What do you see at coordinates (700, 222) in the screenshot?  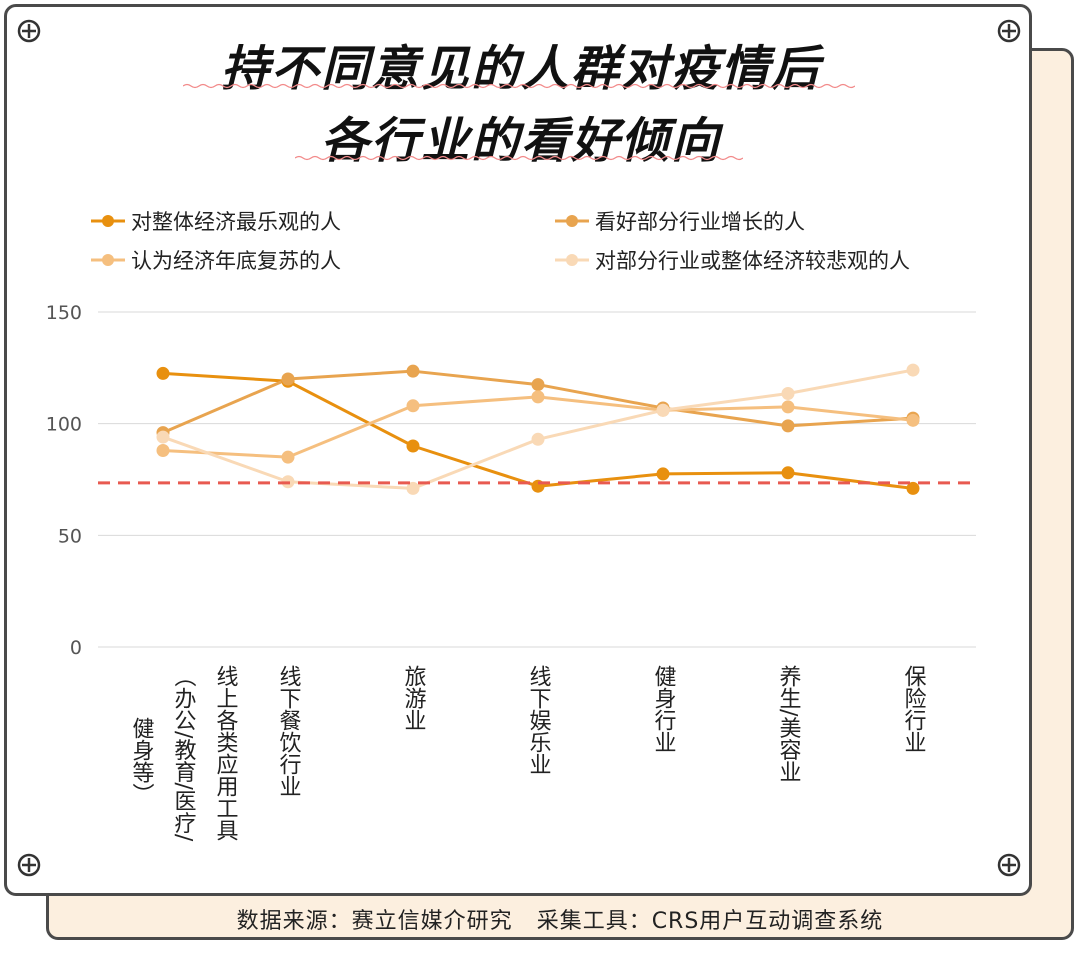 I see `legend-label: 看好部分行业增长的人` at bounding box center [700, 222].